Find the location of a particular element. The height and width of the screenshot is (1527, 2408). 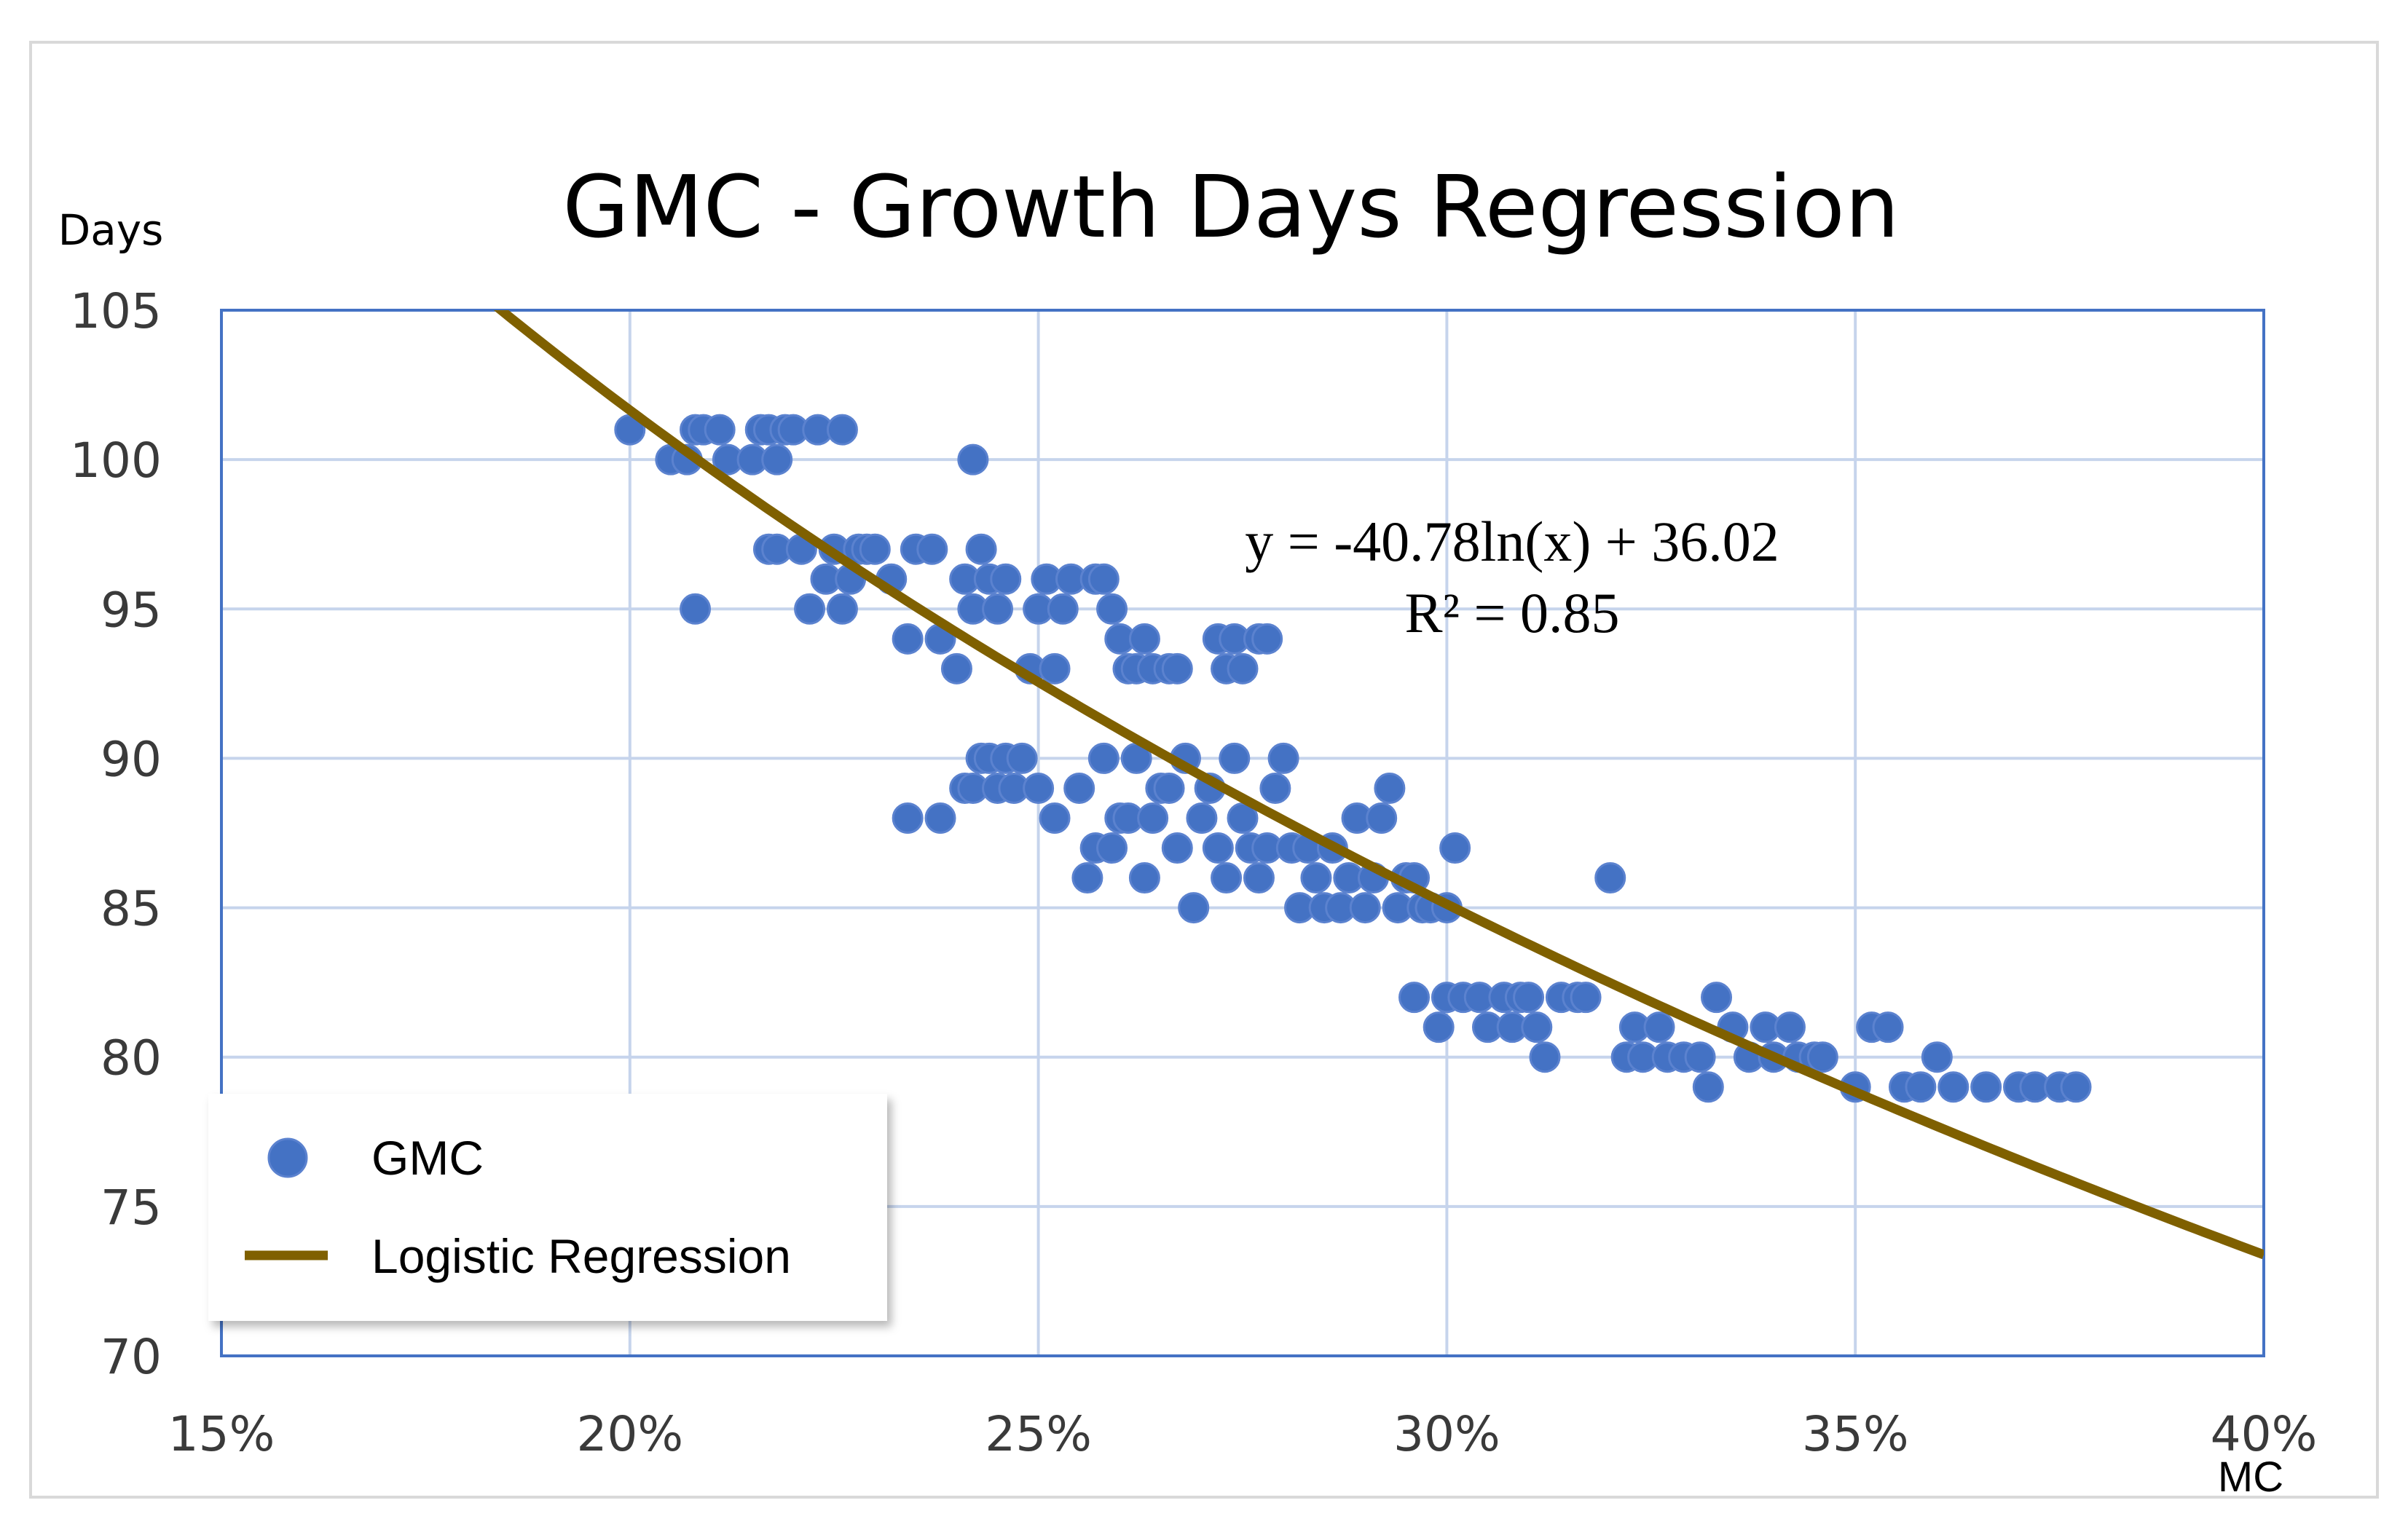

regression-equation: y = -40.78ln(x) + 36.02 is located at coordinates (1512, 541).